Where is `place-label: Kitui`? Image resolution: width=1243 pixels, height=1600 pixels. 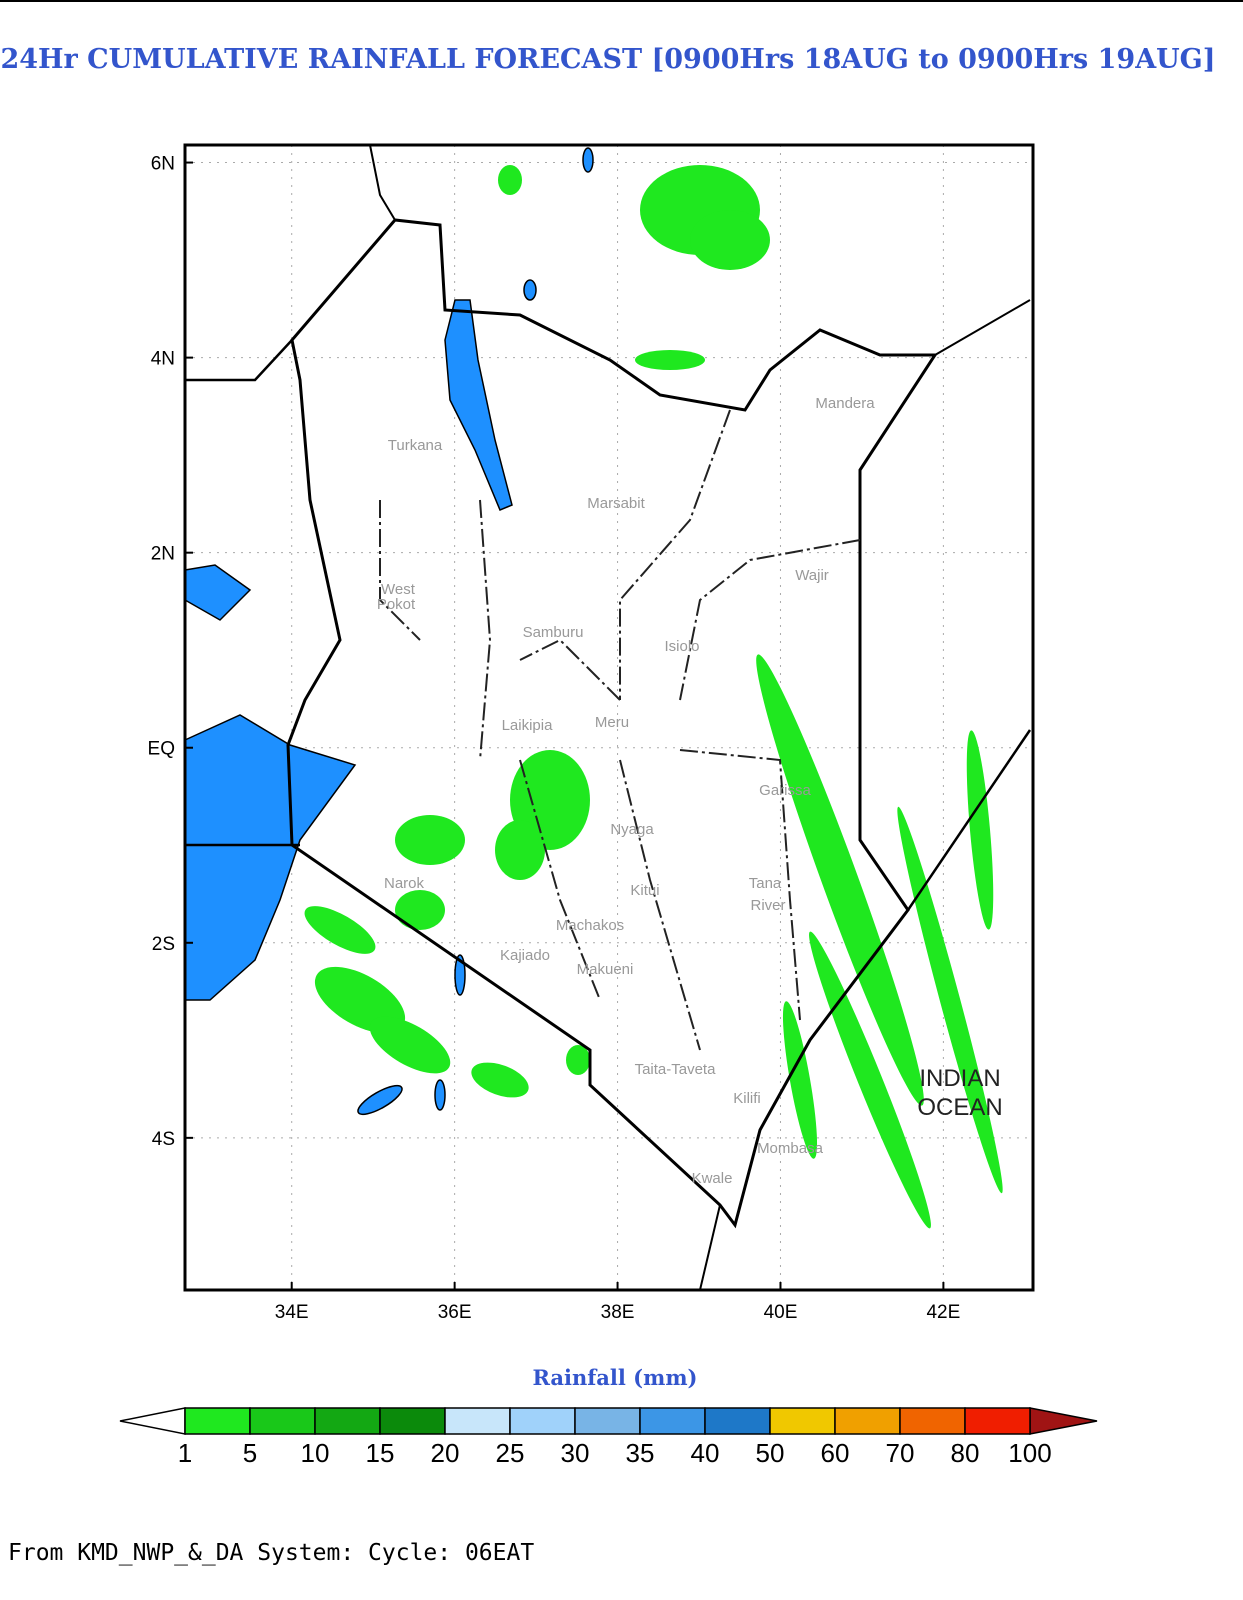 place-label: Kitui is located at coordinates (644, 890).